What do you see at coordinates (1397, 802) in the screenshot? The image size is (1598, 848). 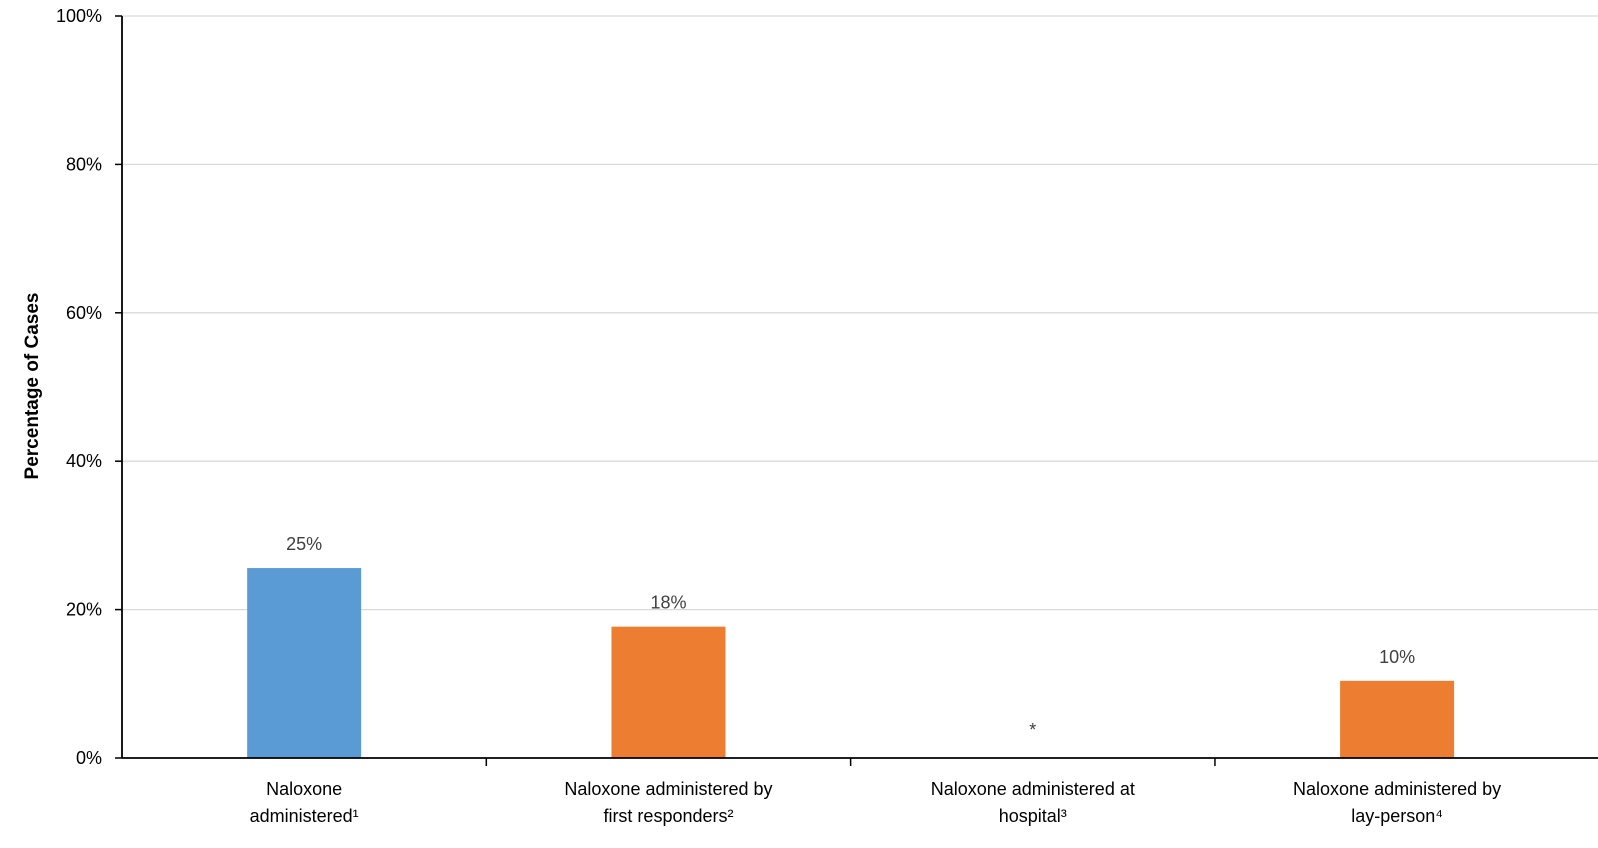 I see `x-category-label: Naloxone administered by lay-person⁴` at bounding box center [1397, 802].